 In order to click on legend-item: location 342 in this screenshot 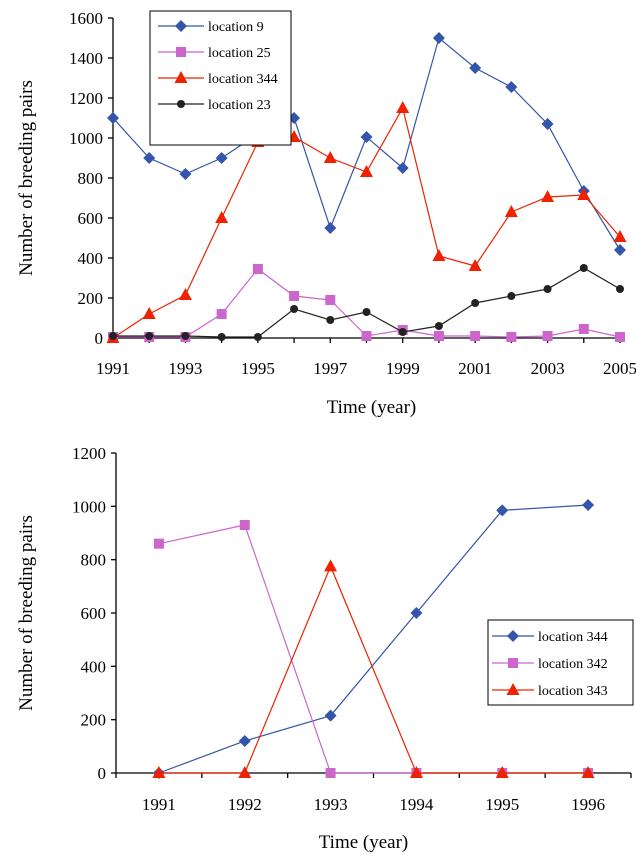, I will do `click(550, 664)`.